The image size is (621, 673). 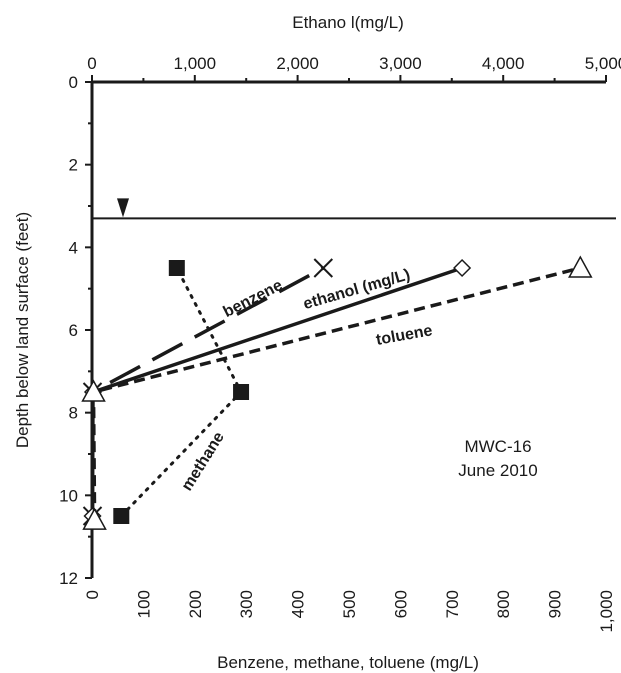 I want to click on well-id-label: MWC-16, so click(x=497, y=446).